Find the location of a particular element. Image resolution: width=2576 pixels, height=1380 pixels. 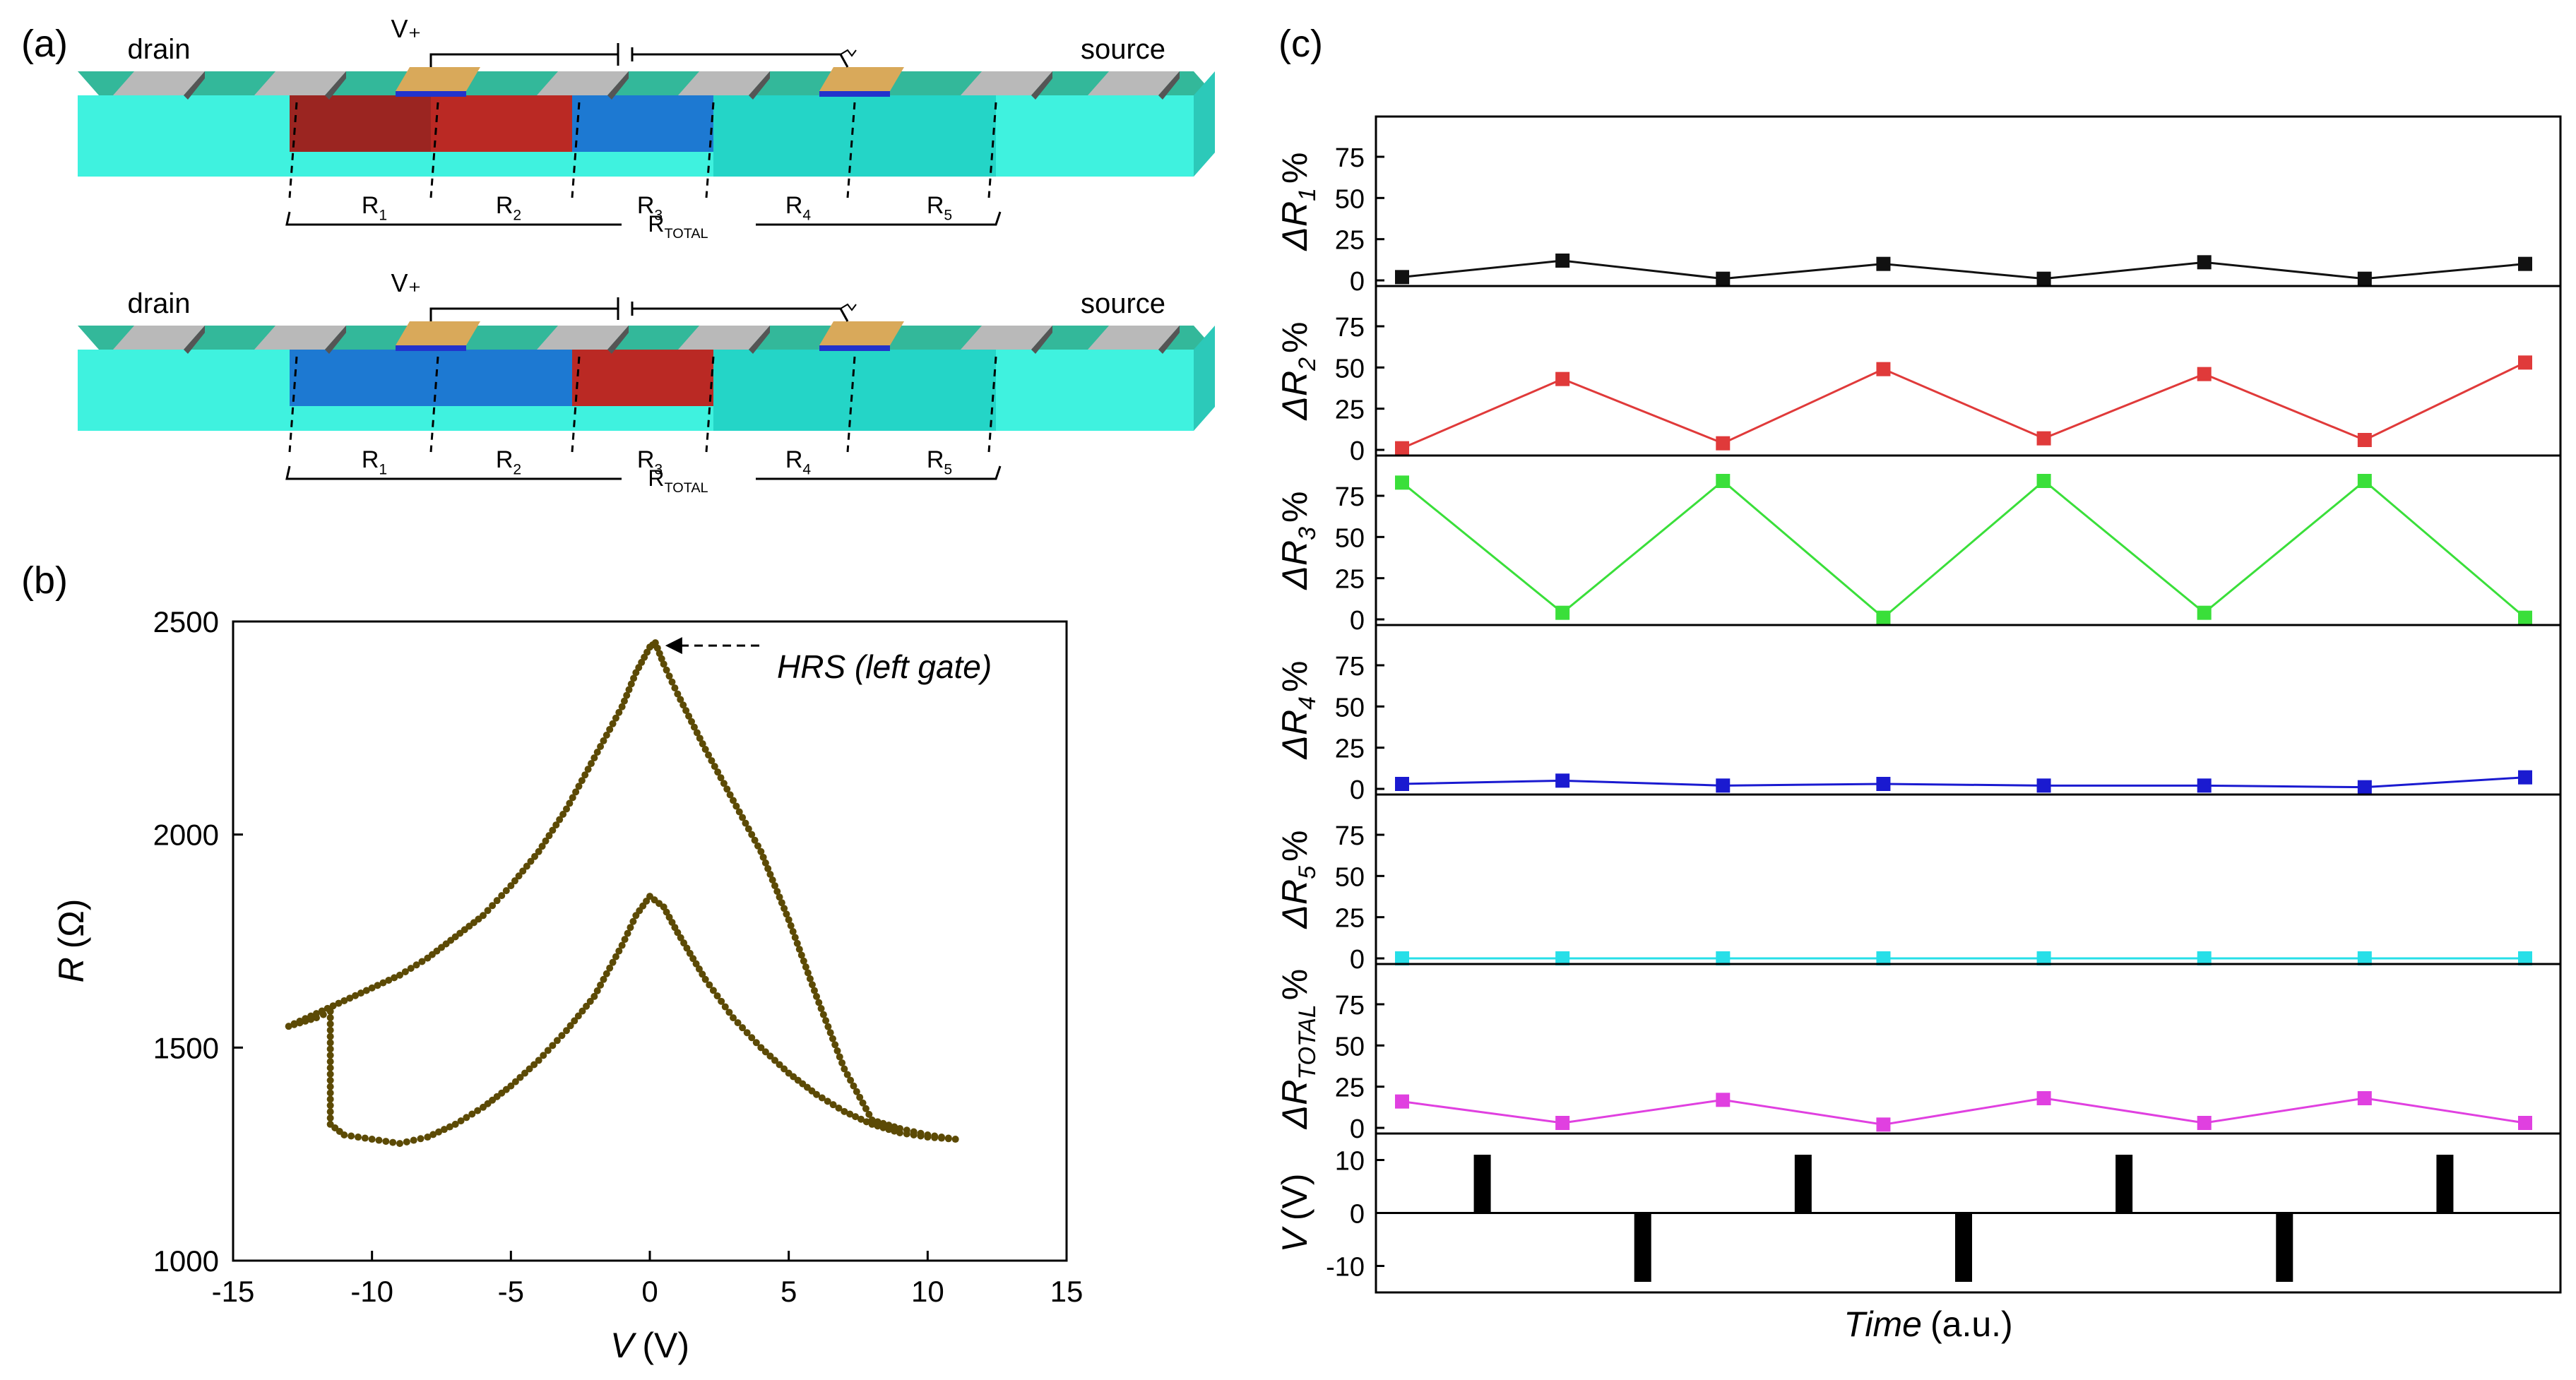

total-resistance-label: RTOTAL is located at coordinates (678, 480).